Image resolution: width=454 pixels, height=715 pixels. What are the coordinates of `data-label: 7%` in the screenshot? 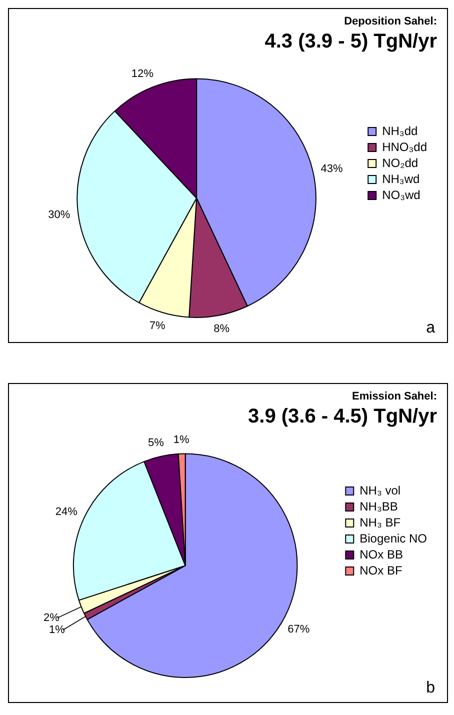 It's located at (157, 326).